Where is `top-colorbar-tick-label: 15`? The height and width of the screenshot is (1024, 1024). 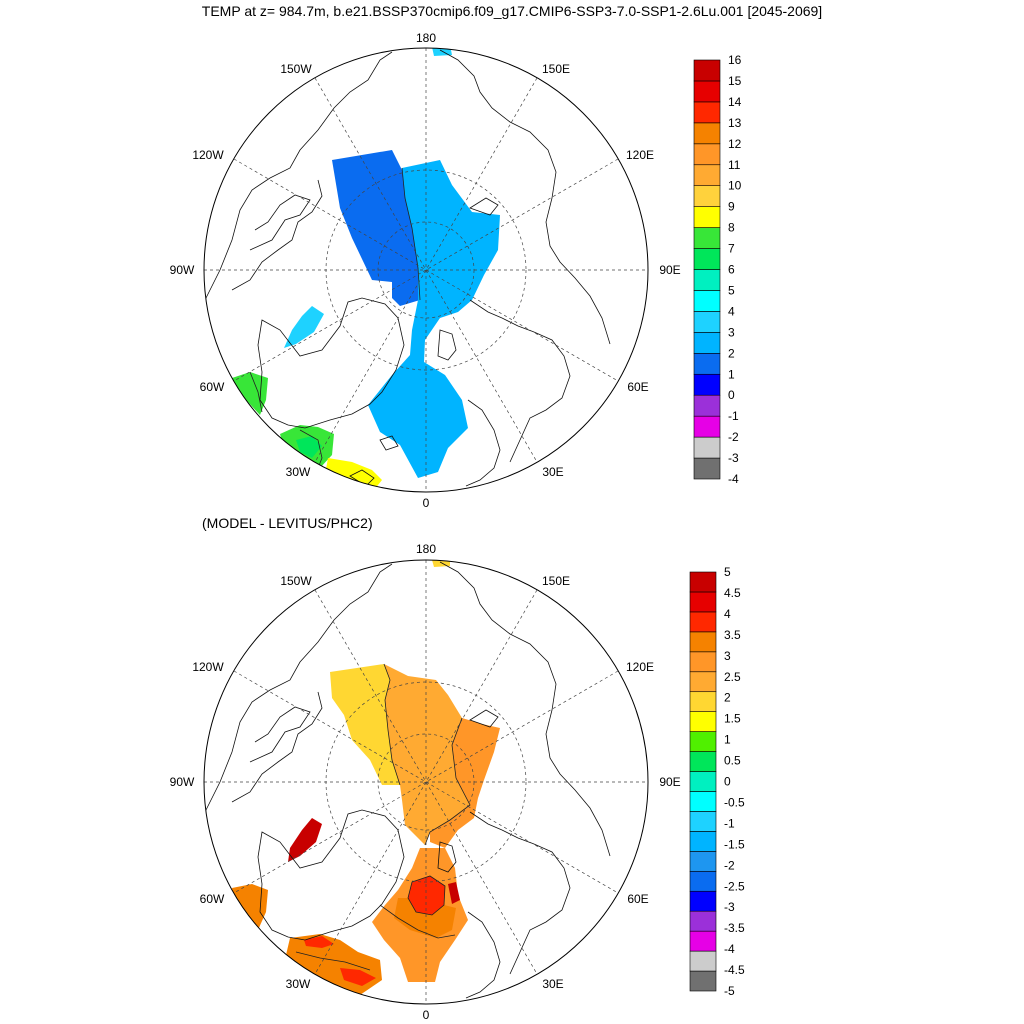 top-colorbar-tick-label: 15 is located at coordinates (735, 81).